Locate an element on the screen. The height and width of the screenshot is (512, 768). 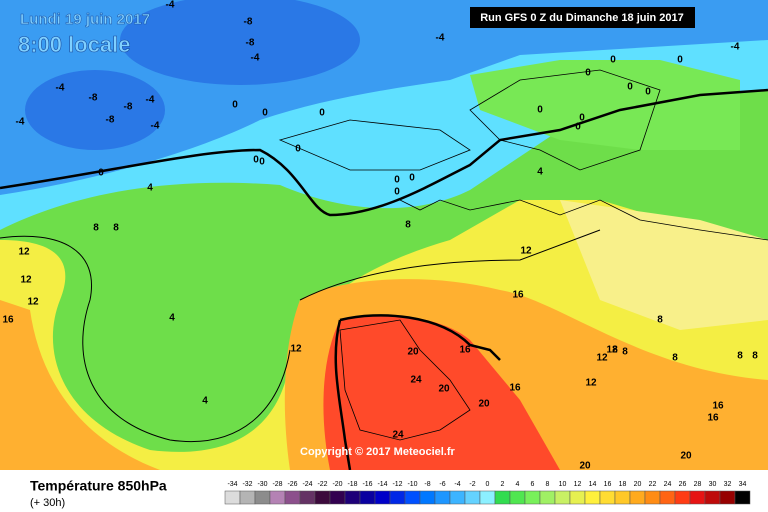
legend-label: -16 is located at coordinates (367, 484).